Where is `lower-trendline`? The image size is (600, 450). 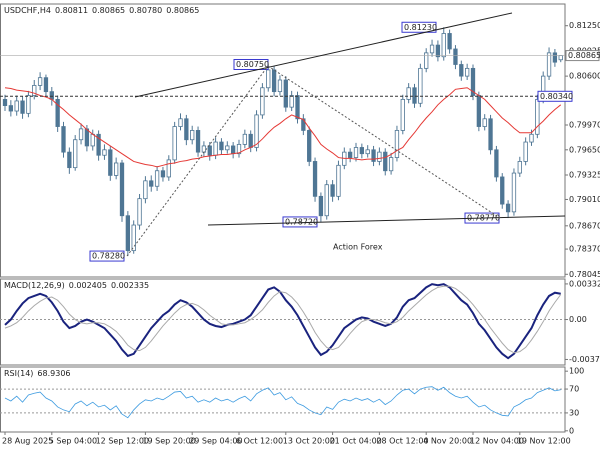
lower-trendline is located at coordinates (386, 220).